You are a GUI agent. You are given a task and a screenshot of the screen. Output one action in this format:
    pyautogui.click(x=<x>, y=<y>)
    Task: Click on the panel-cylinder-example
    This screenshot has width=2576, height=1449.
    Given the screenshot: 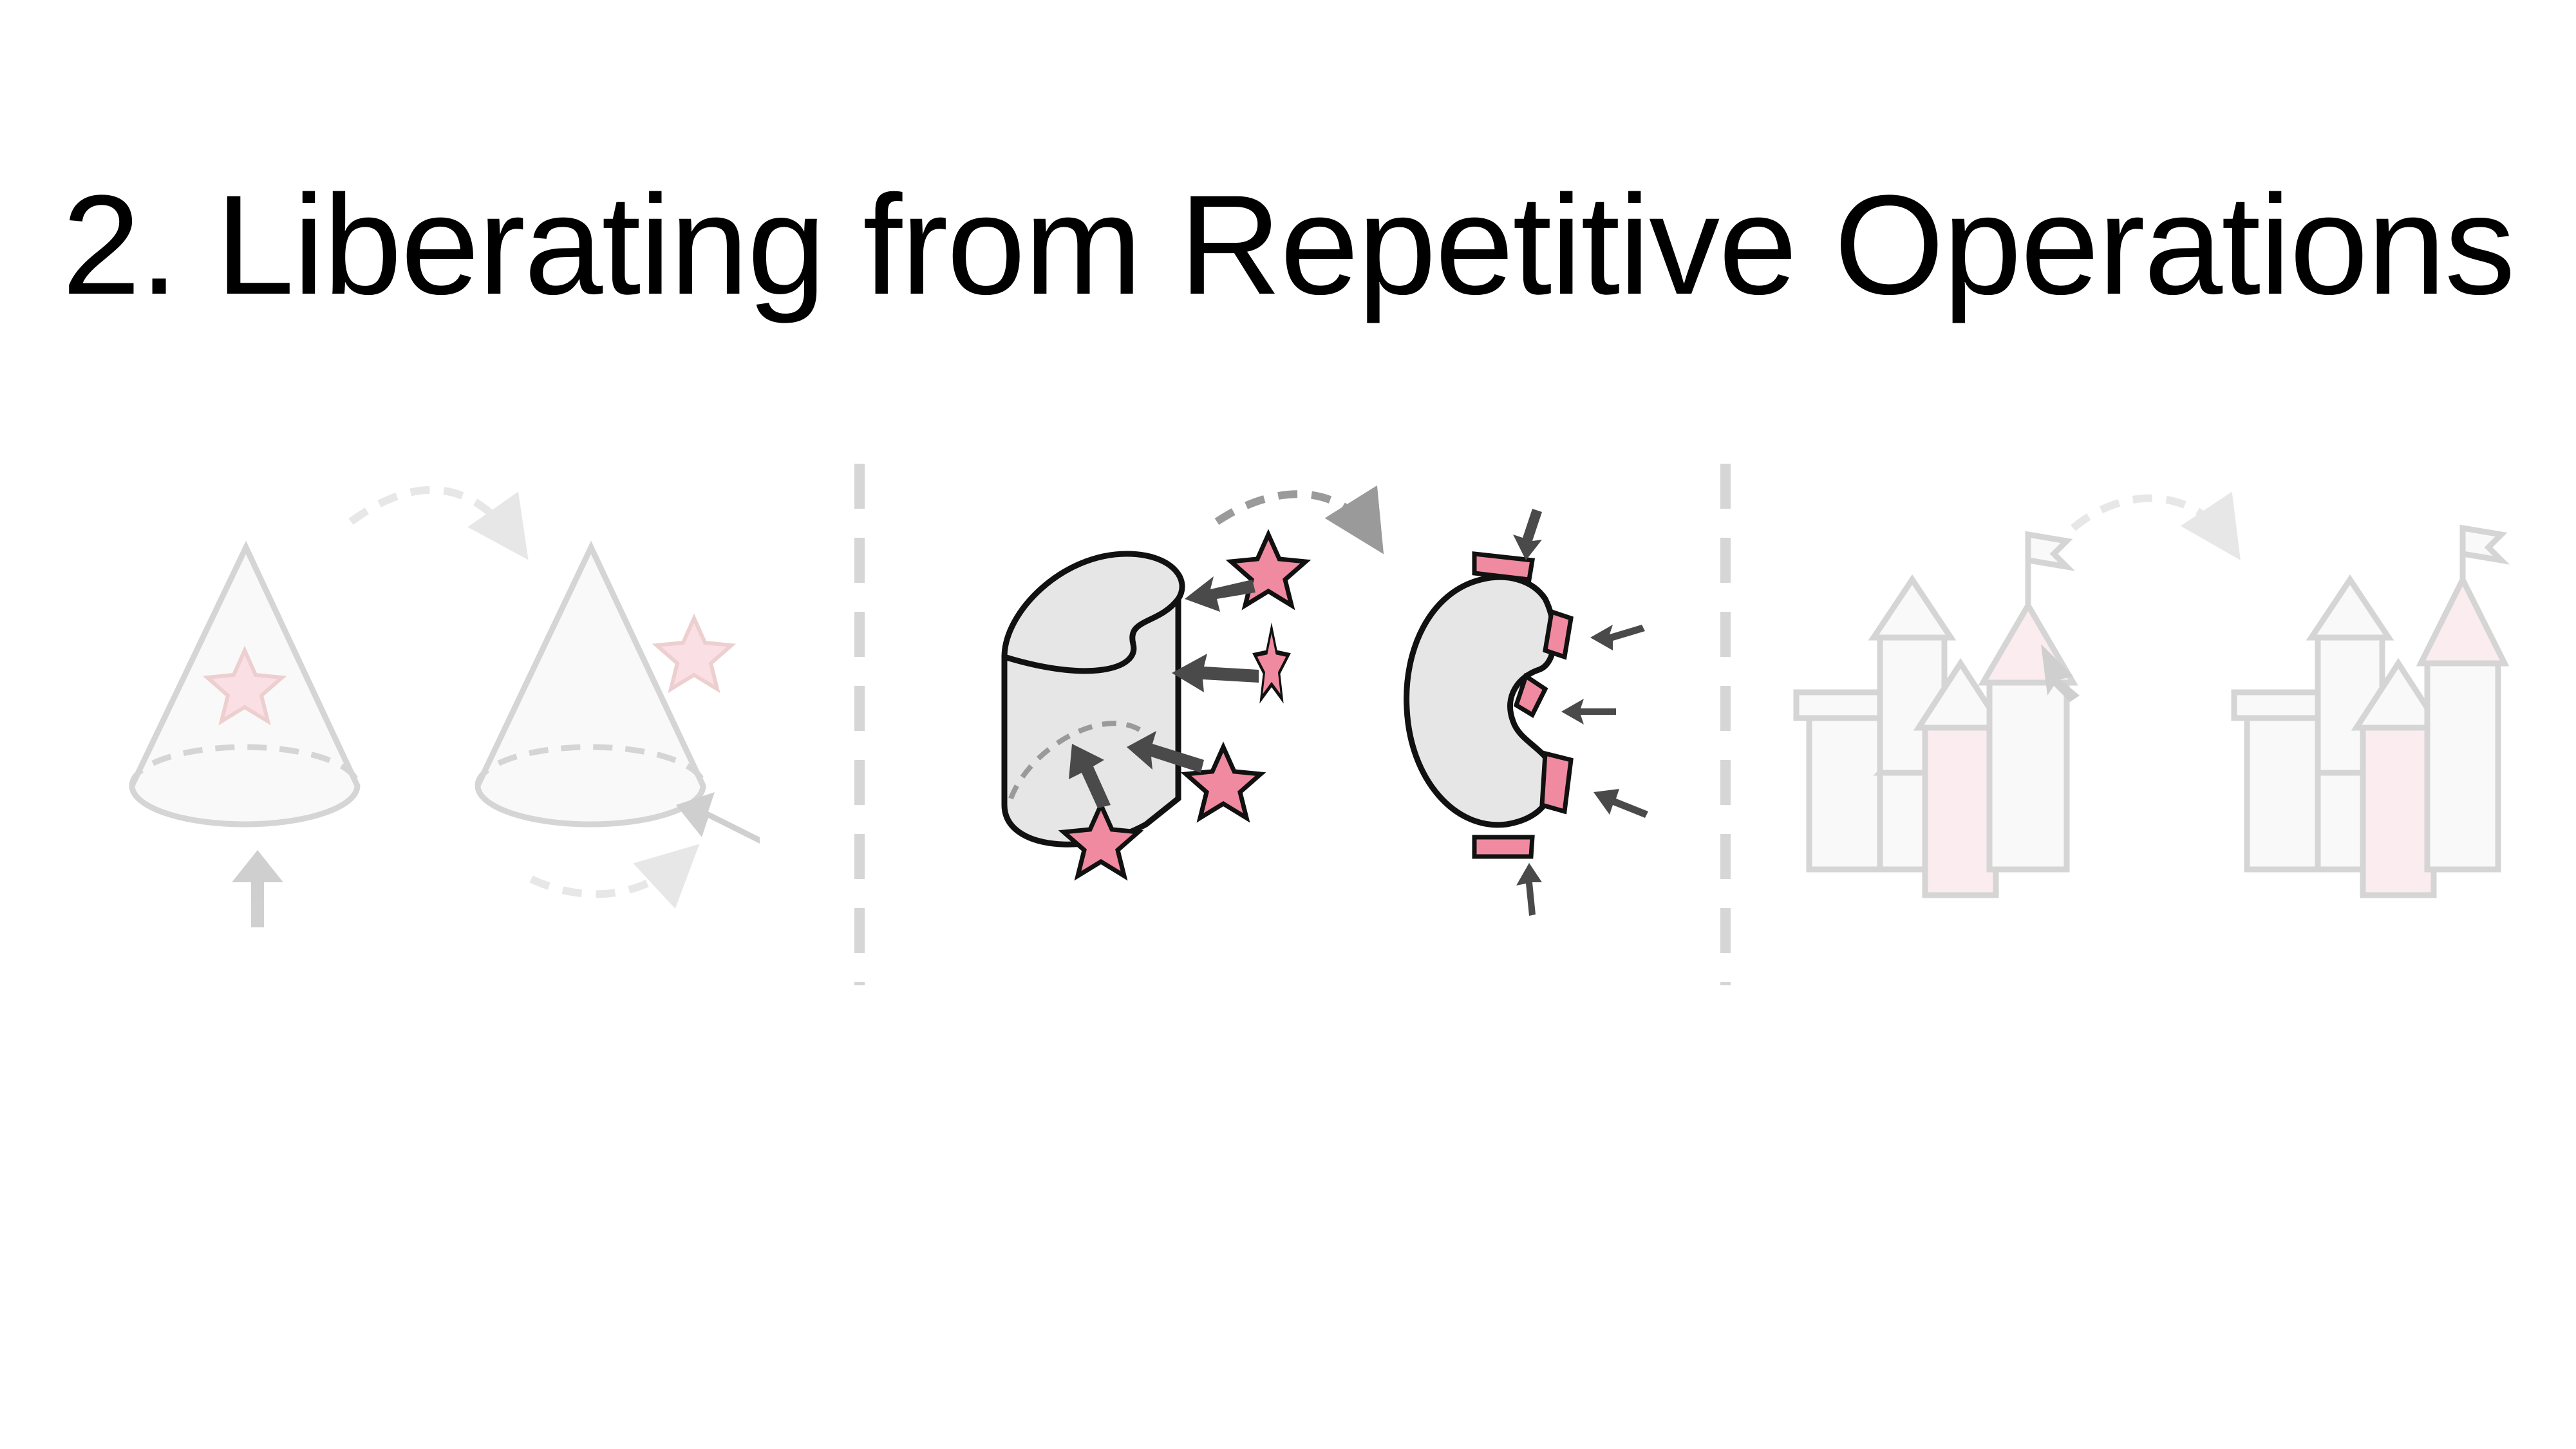 What is the action you would take?
    pyautogui.click(x=1324, y=700)
    